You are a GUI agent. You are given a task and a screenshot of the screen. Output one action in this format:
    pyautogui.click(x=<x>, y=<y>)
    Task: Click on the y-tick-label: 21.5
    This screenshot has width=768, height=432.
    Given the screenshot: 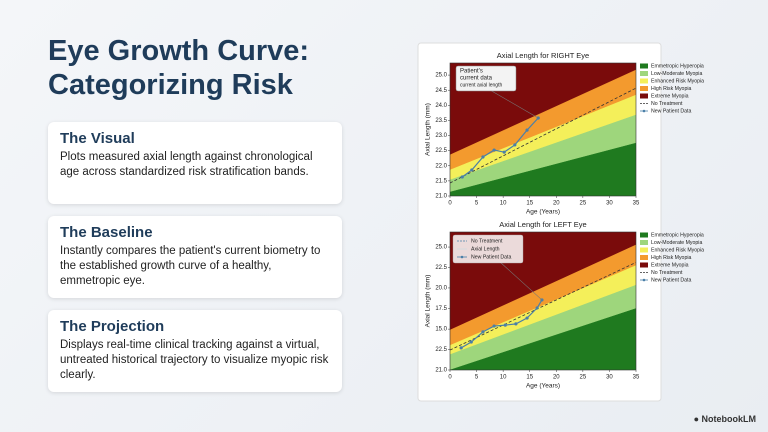 What is the action you would take?
    pyautogui.click(x=441, y=181)
    